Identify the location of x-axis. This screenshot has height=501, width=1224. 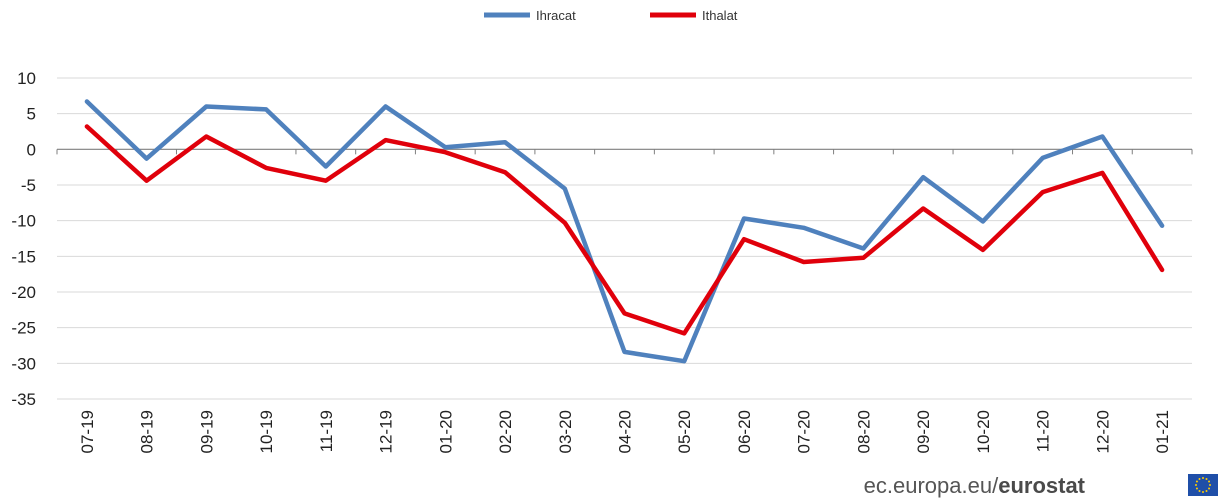
(624, 151).